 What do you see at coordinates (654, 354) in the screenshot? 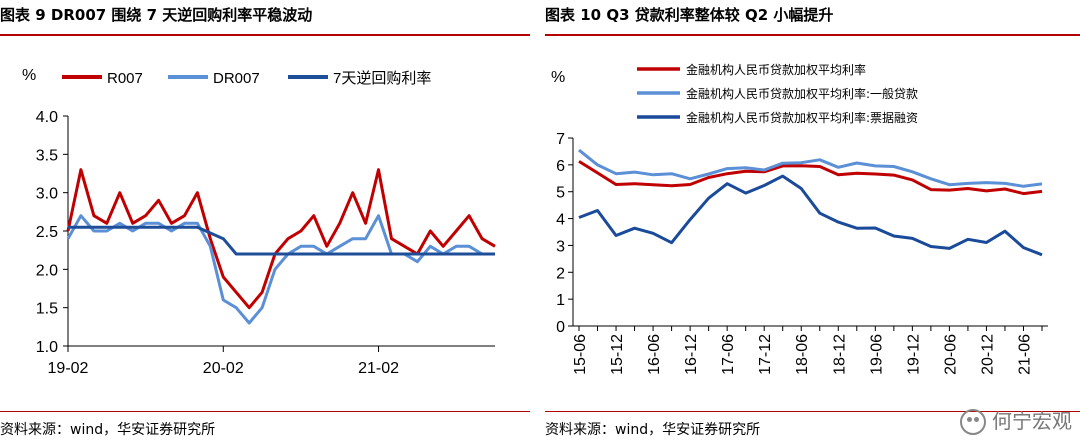
I see `right-x-tick-label: 16-06` at bounding box center [654, 354].